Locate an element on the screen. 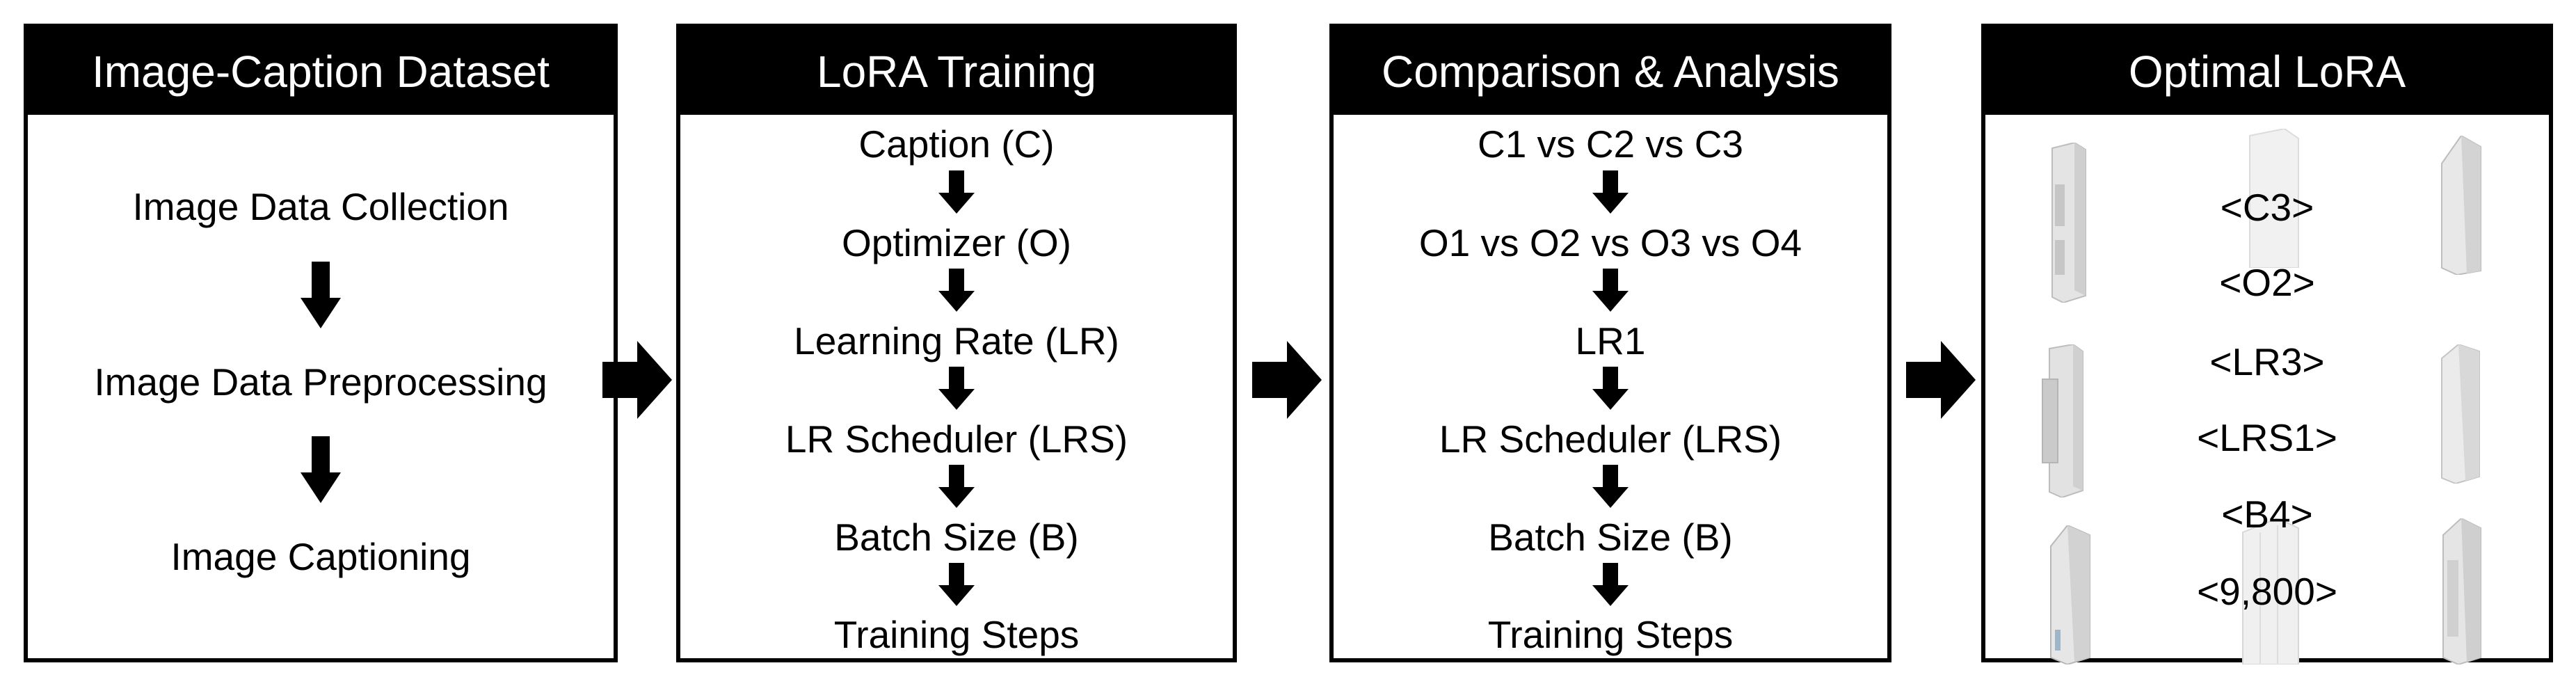  step-label: C1 vs C2 vs C3 is located at coordinates (1610, 144).